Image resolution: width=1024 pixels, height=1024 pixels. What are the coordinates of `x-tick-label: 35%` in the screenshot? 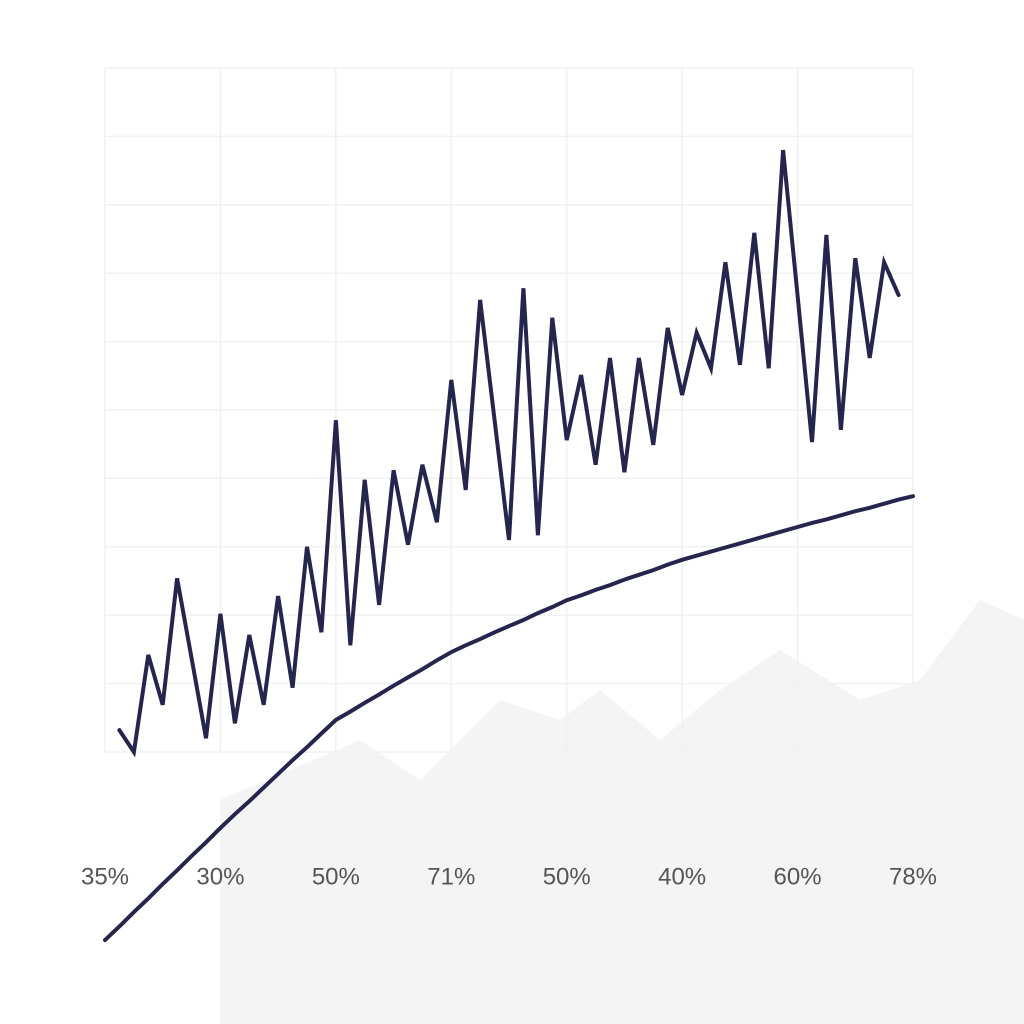 It's located at (105, 876).